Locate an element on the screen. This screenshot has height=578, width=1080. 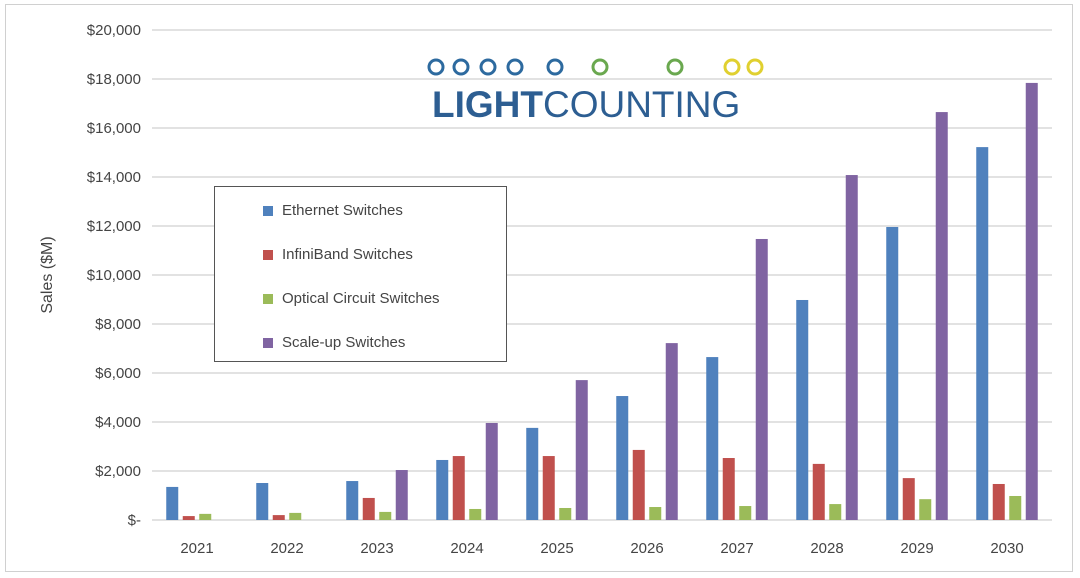
x-tick-label: 2026 is located at coordinates (646, 548).